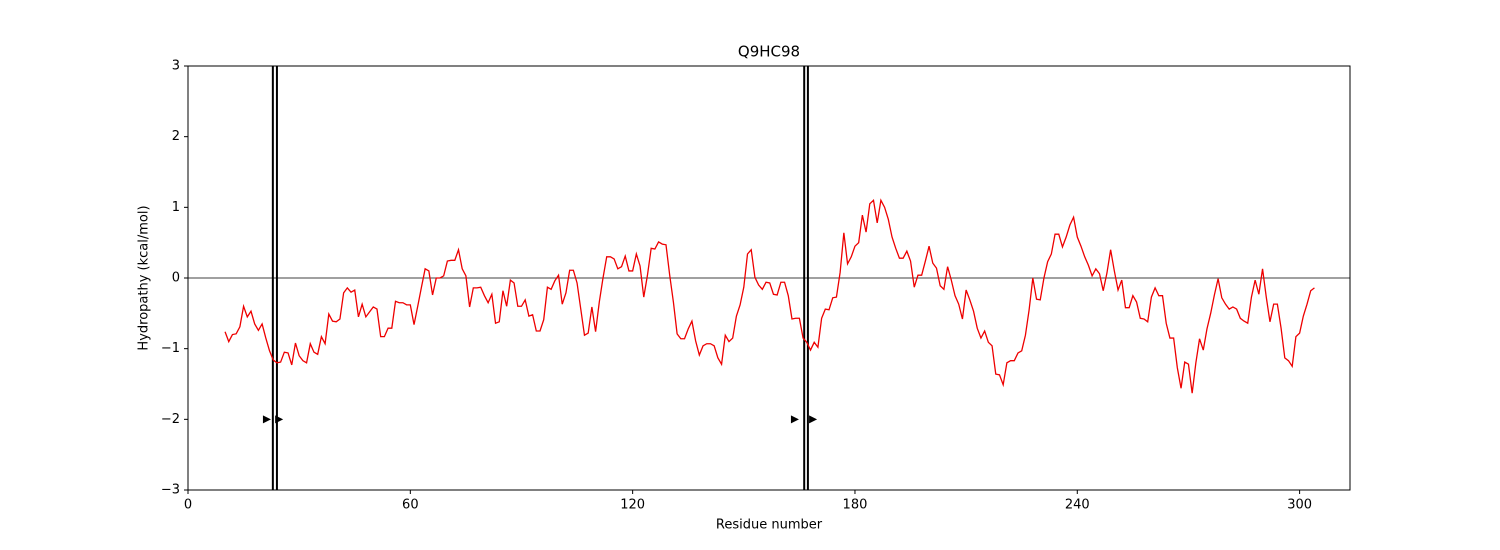 The width and height of the screenshot is (1500, 550). I want to click on x-tick-label: 240, so click(1077, 505).